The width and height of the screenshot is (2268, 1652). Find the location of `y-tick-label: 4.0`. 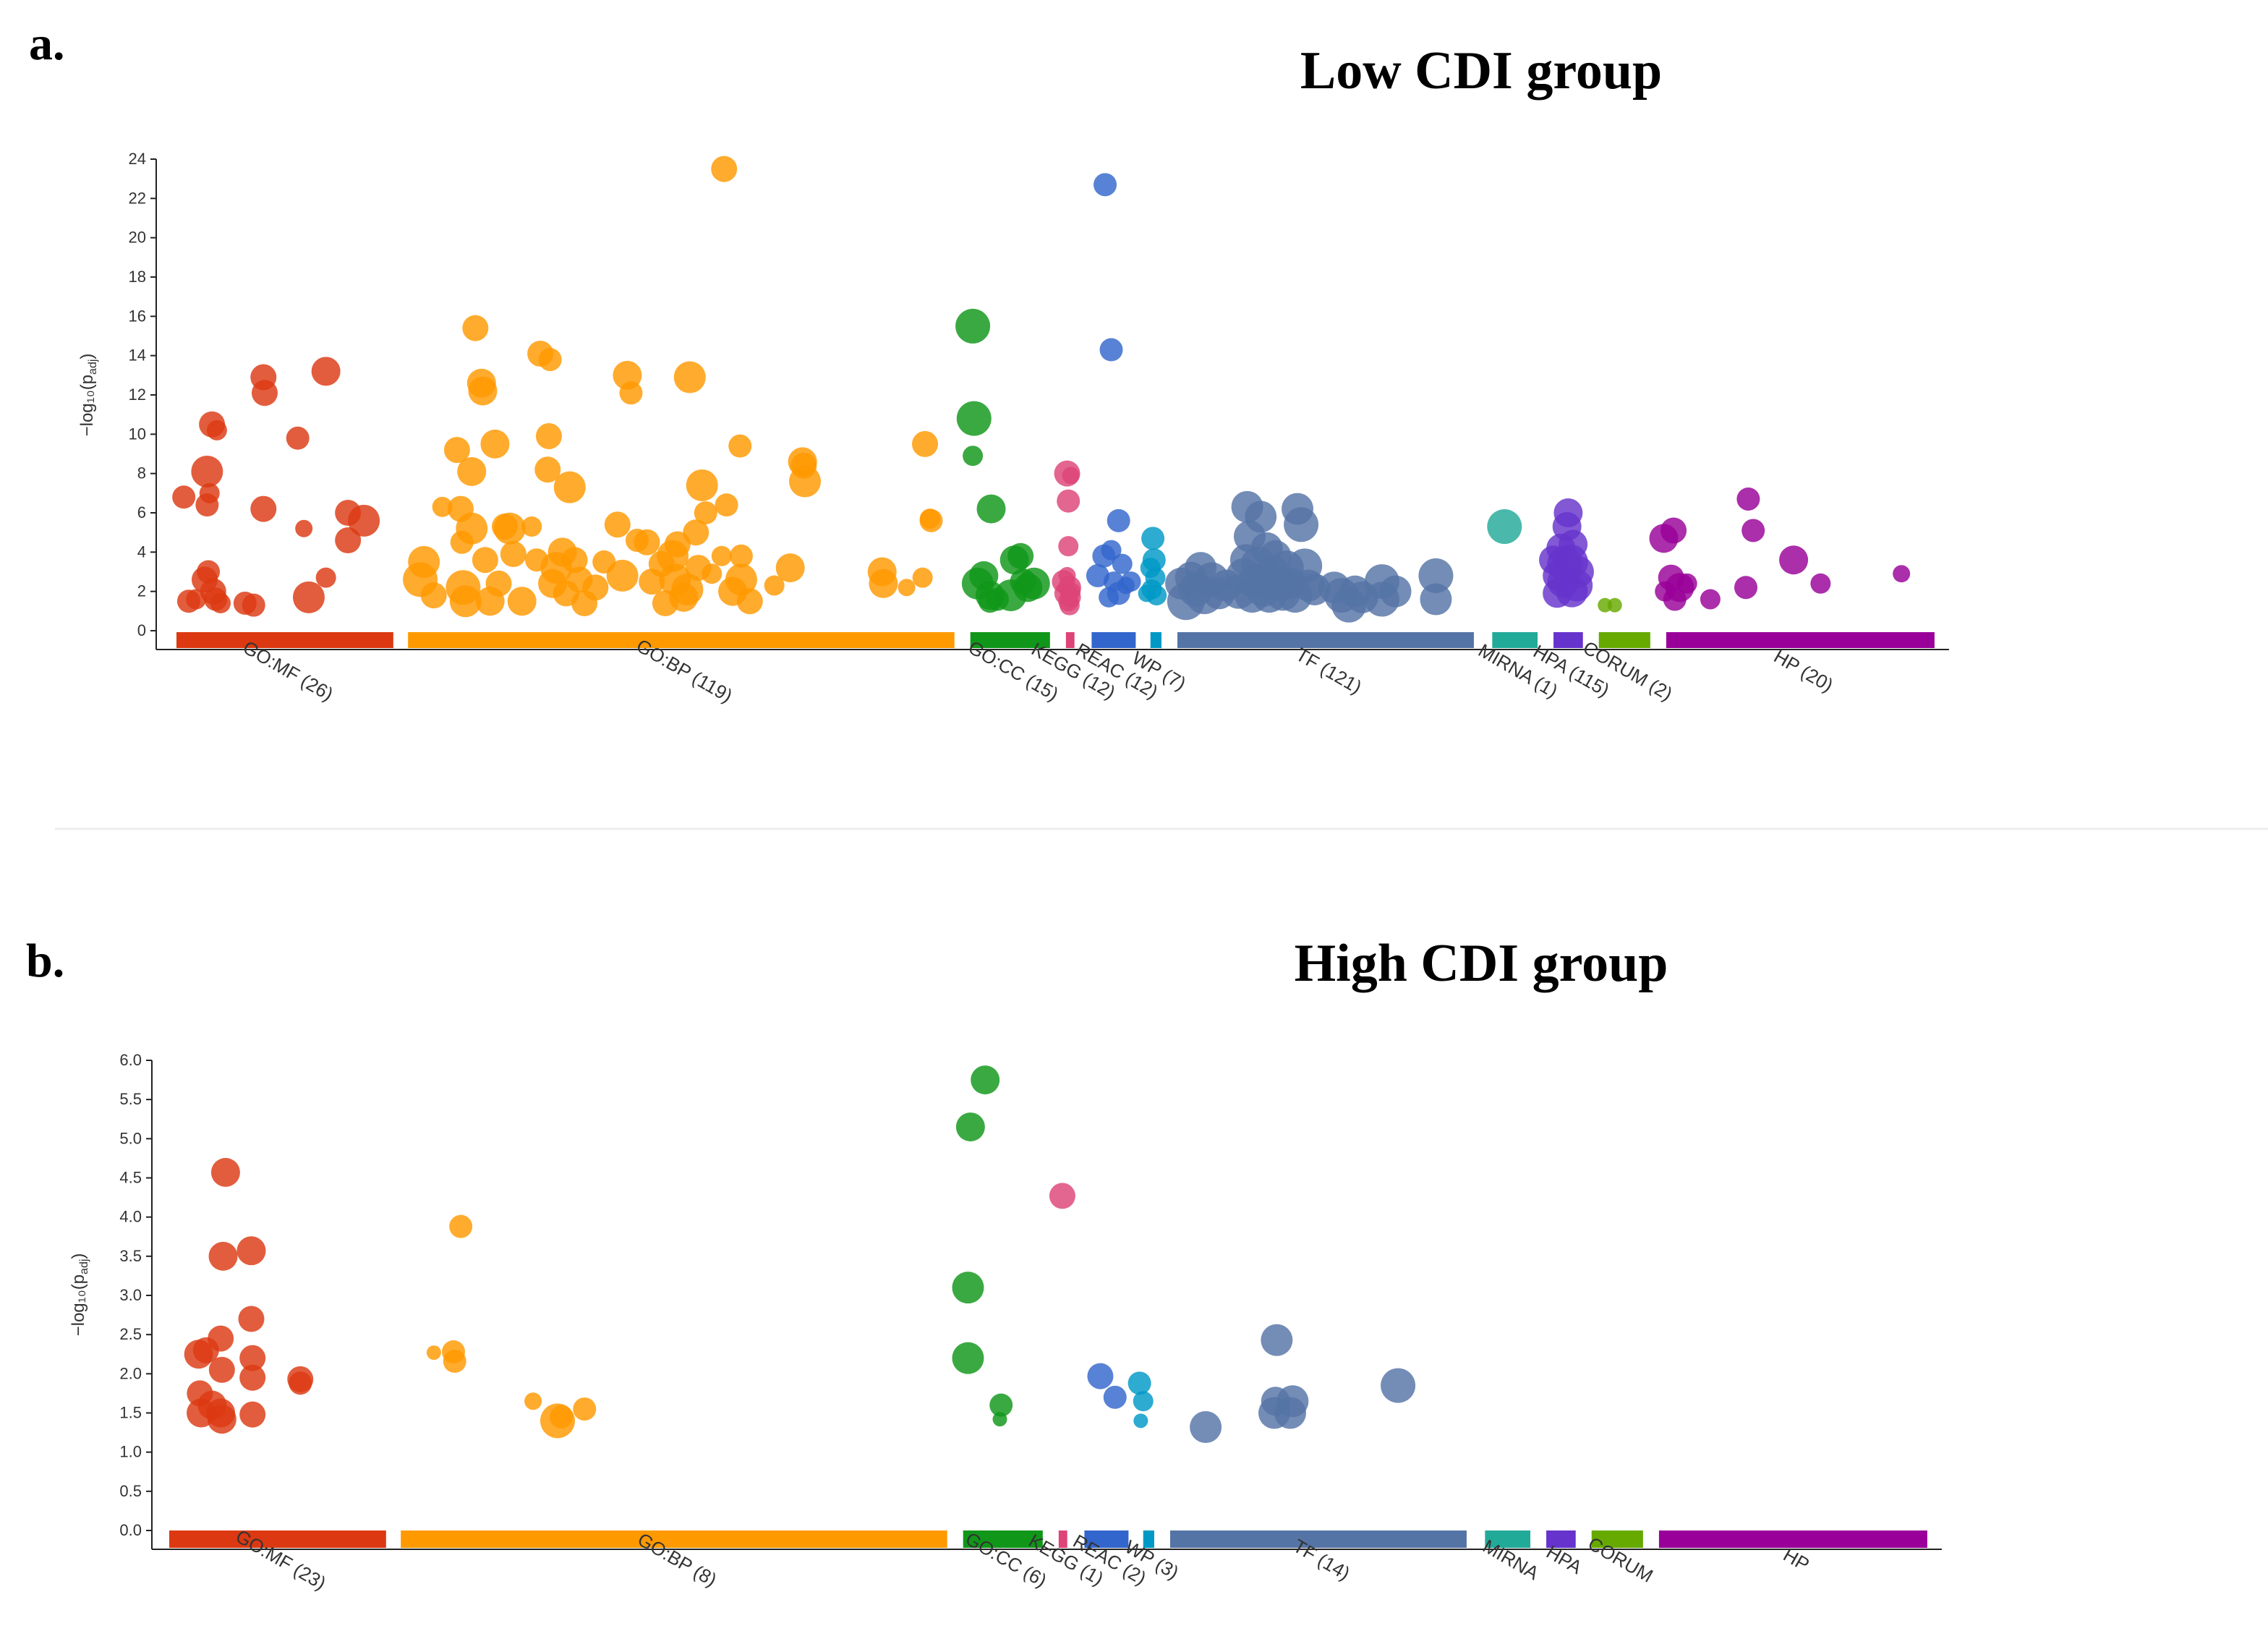

y-tick-label: 4.0 is located at coordinates (130, 1217).